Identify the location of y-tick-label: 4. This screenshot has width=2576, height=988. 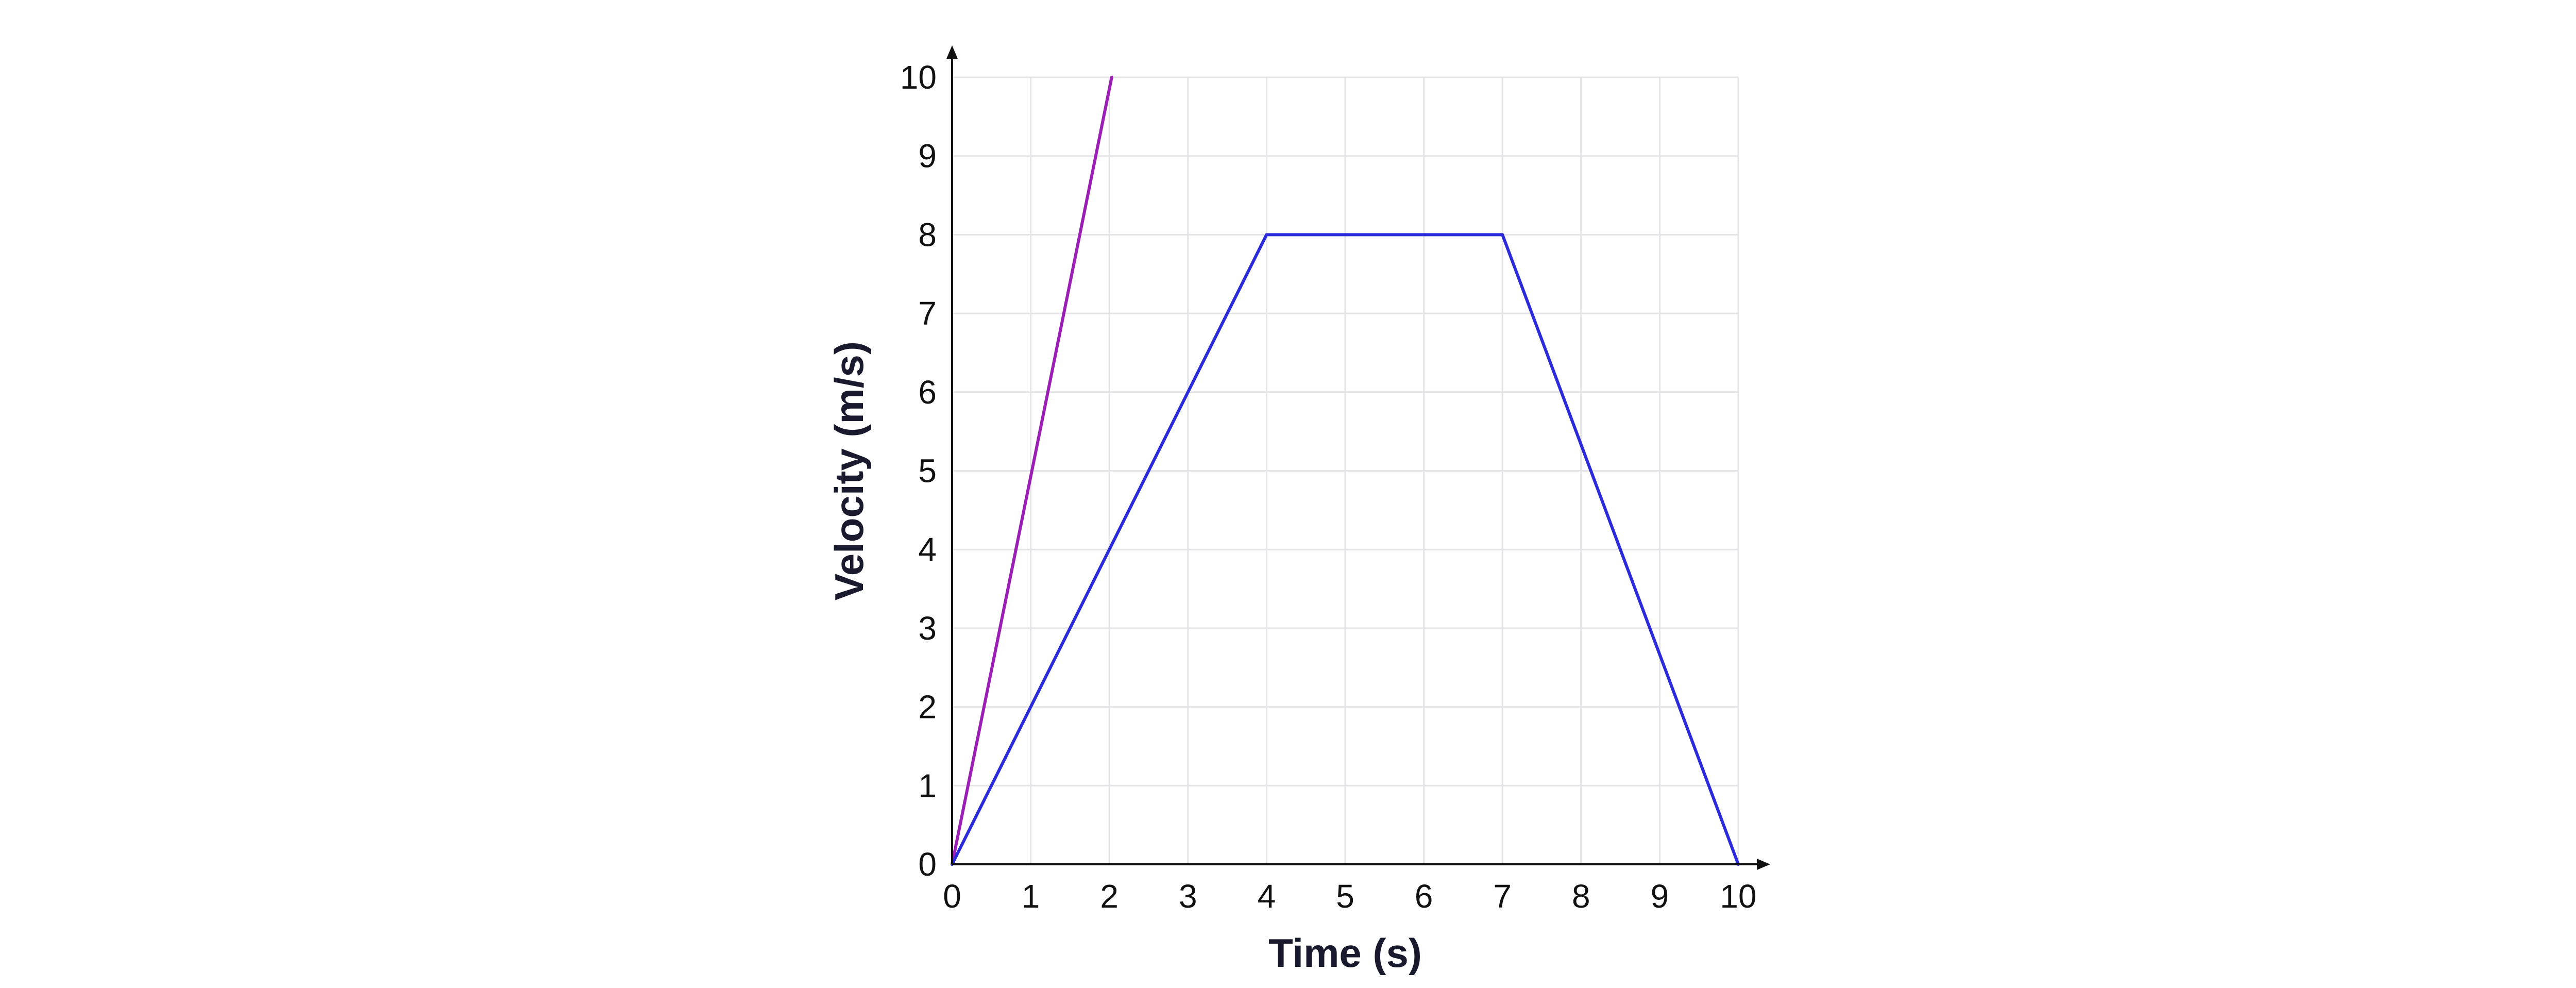
(927, 549).